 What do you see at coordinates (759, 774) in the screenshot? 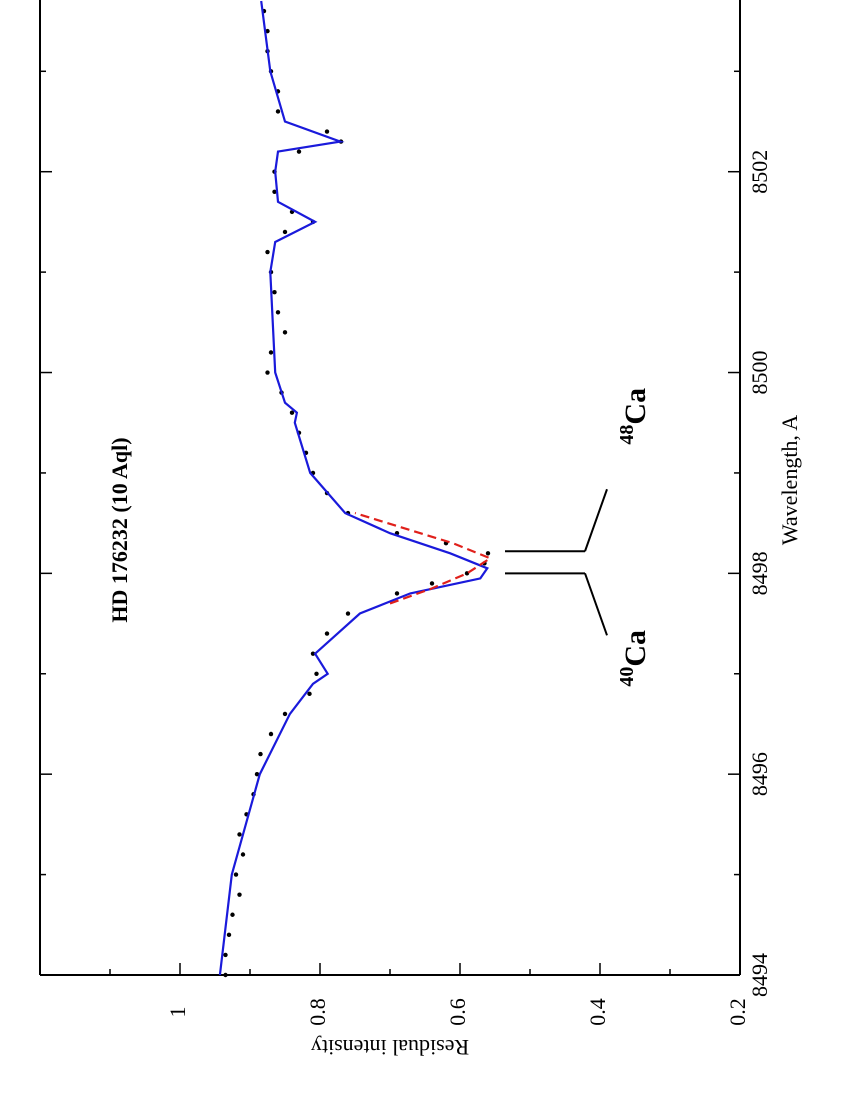
I see `x-tick-label: 8496` at bounding box center [759, 774].